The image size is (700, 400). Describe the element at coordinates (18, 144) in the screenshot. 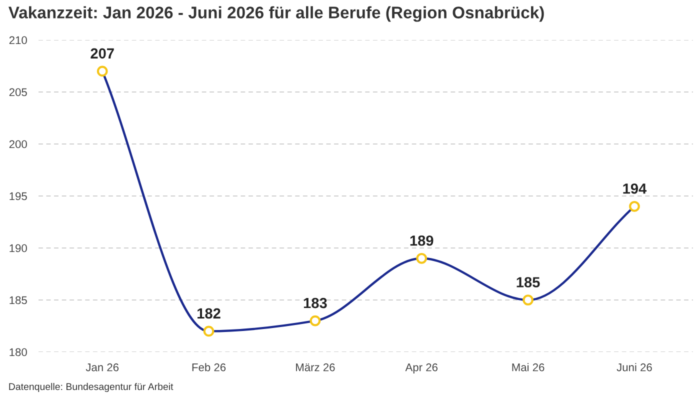

I see `y-tick-label: 200` at that location.